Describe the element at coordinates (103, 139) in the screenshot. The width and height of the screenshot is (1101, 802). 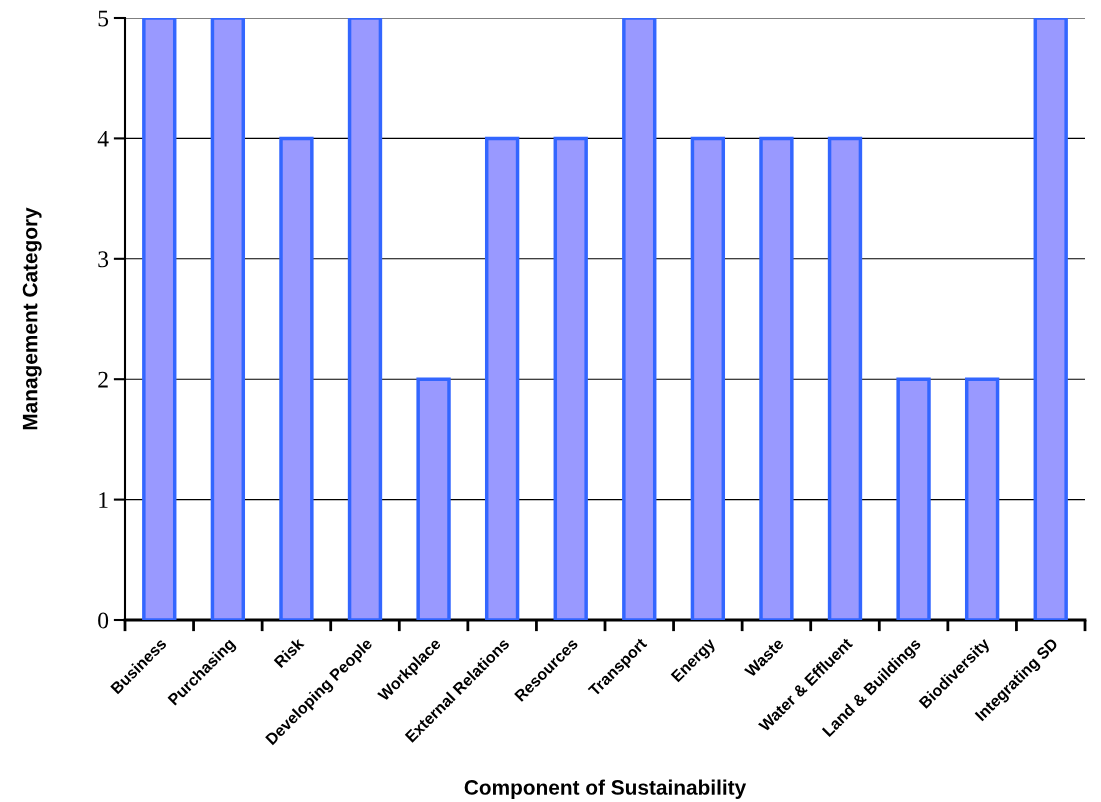
I see `y-tick-label: 4` at that location.